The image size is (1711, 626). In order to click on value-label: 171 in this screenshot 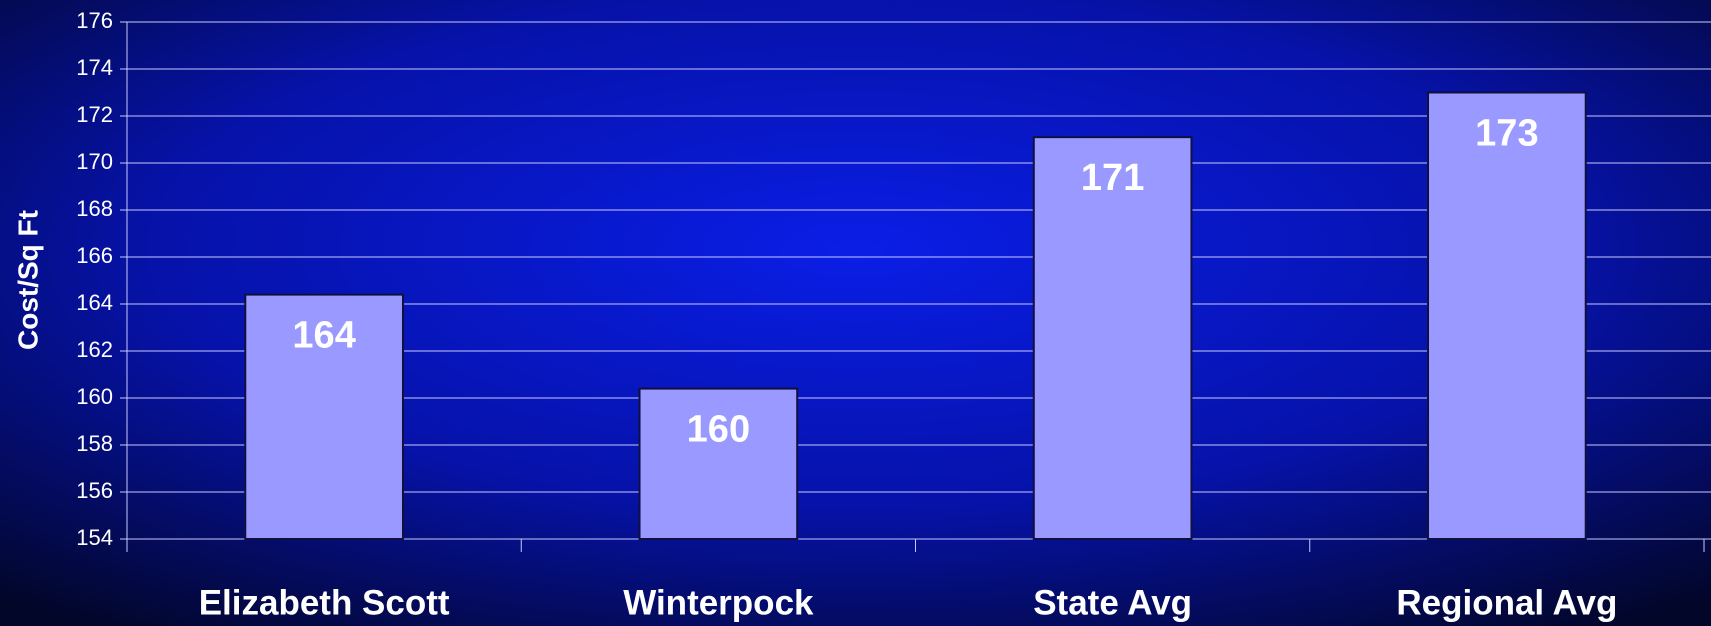, I will do `click(1112, 178)`.